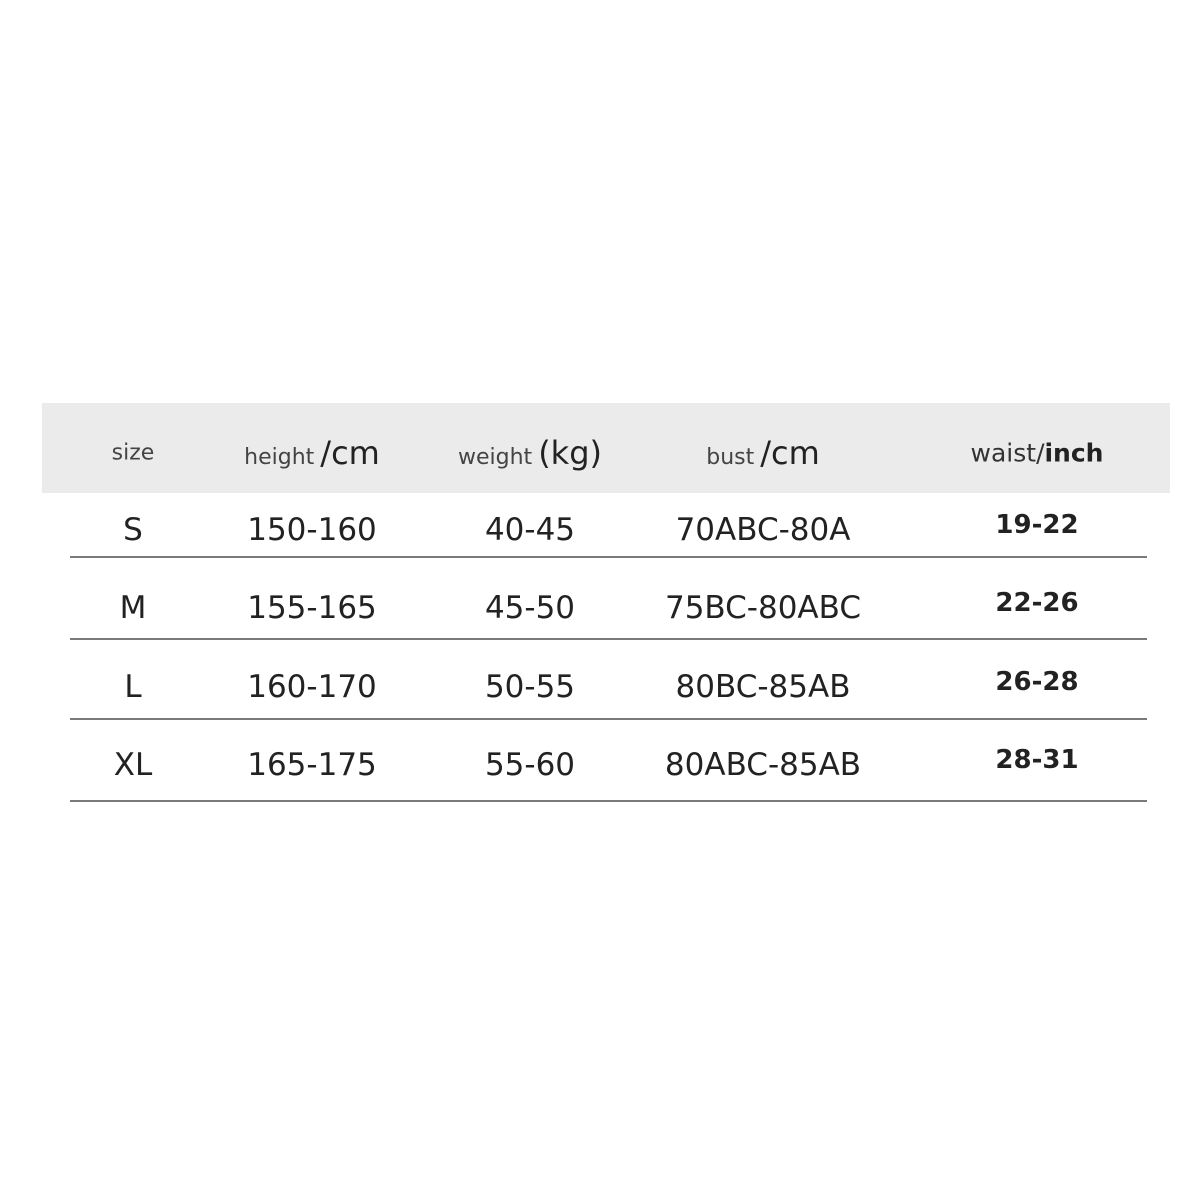 This screenshot has height=1200, width=1200. I want to click on header-cell: bust/cm, so click(763, 453).